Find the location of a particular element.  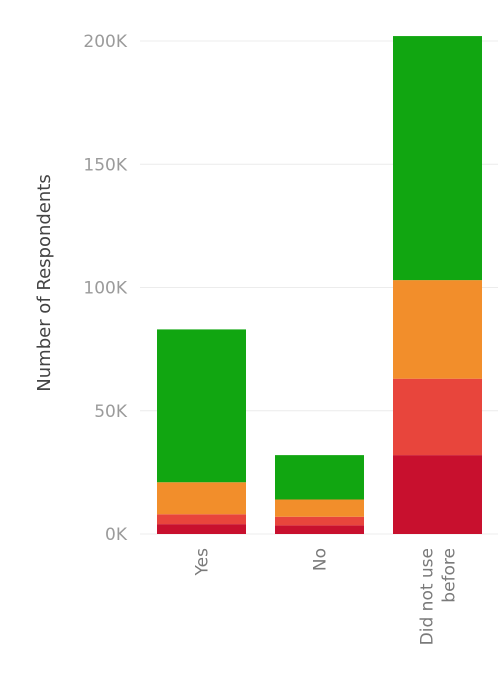

x-category-label: Yes is located at coordinates (203, 562).